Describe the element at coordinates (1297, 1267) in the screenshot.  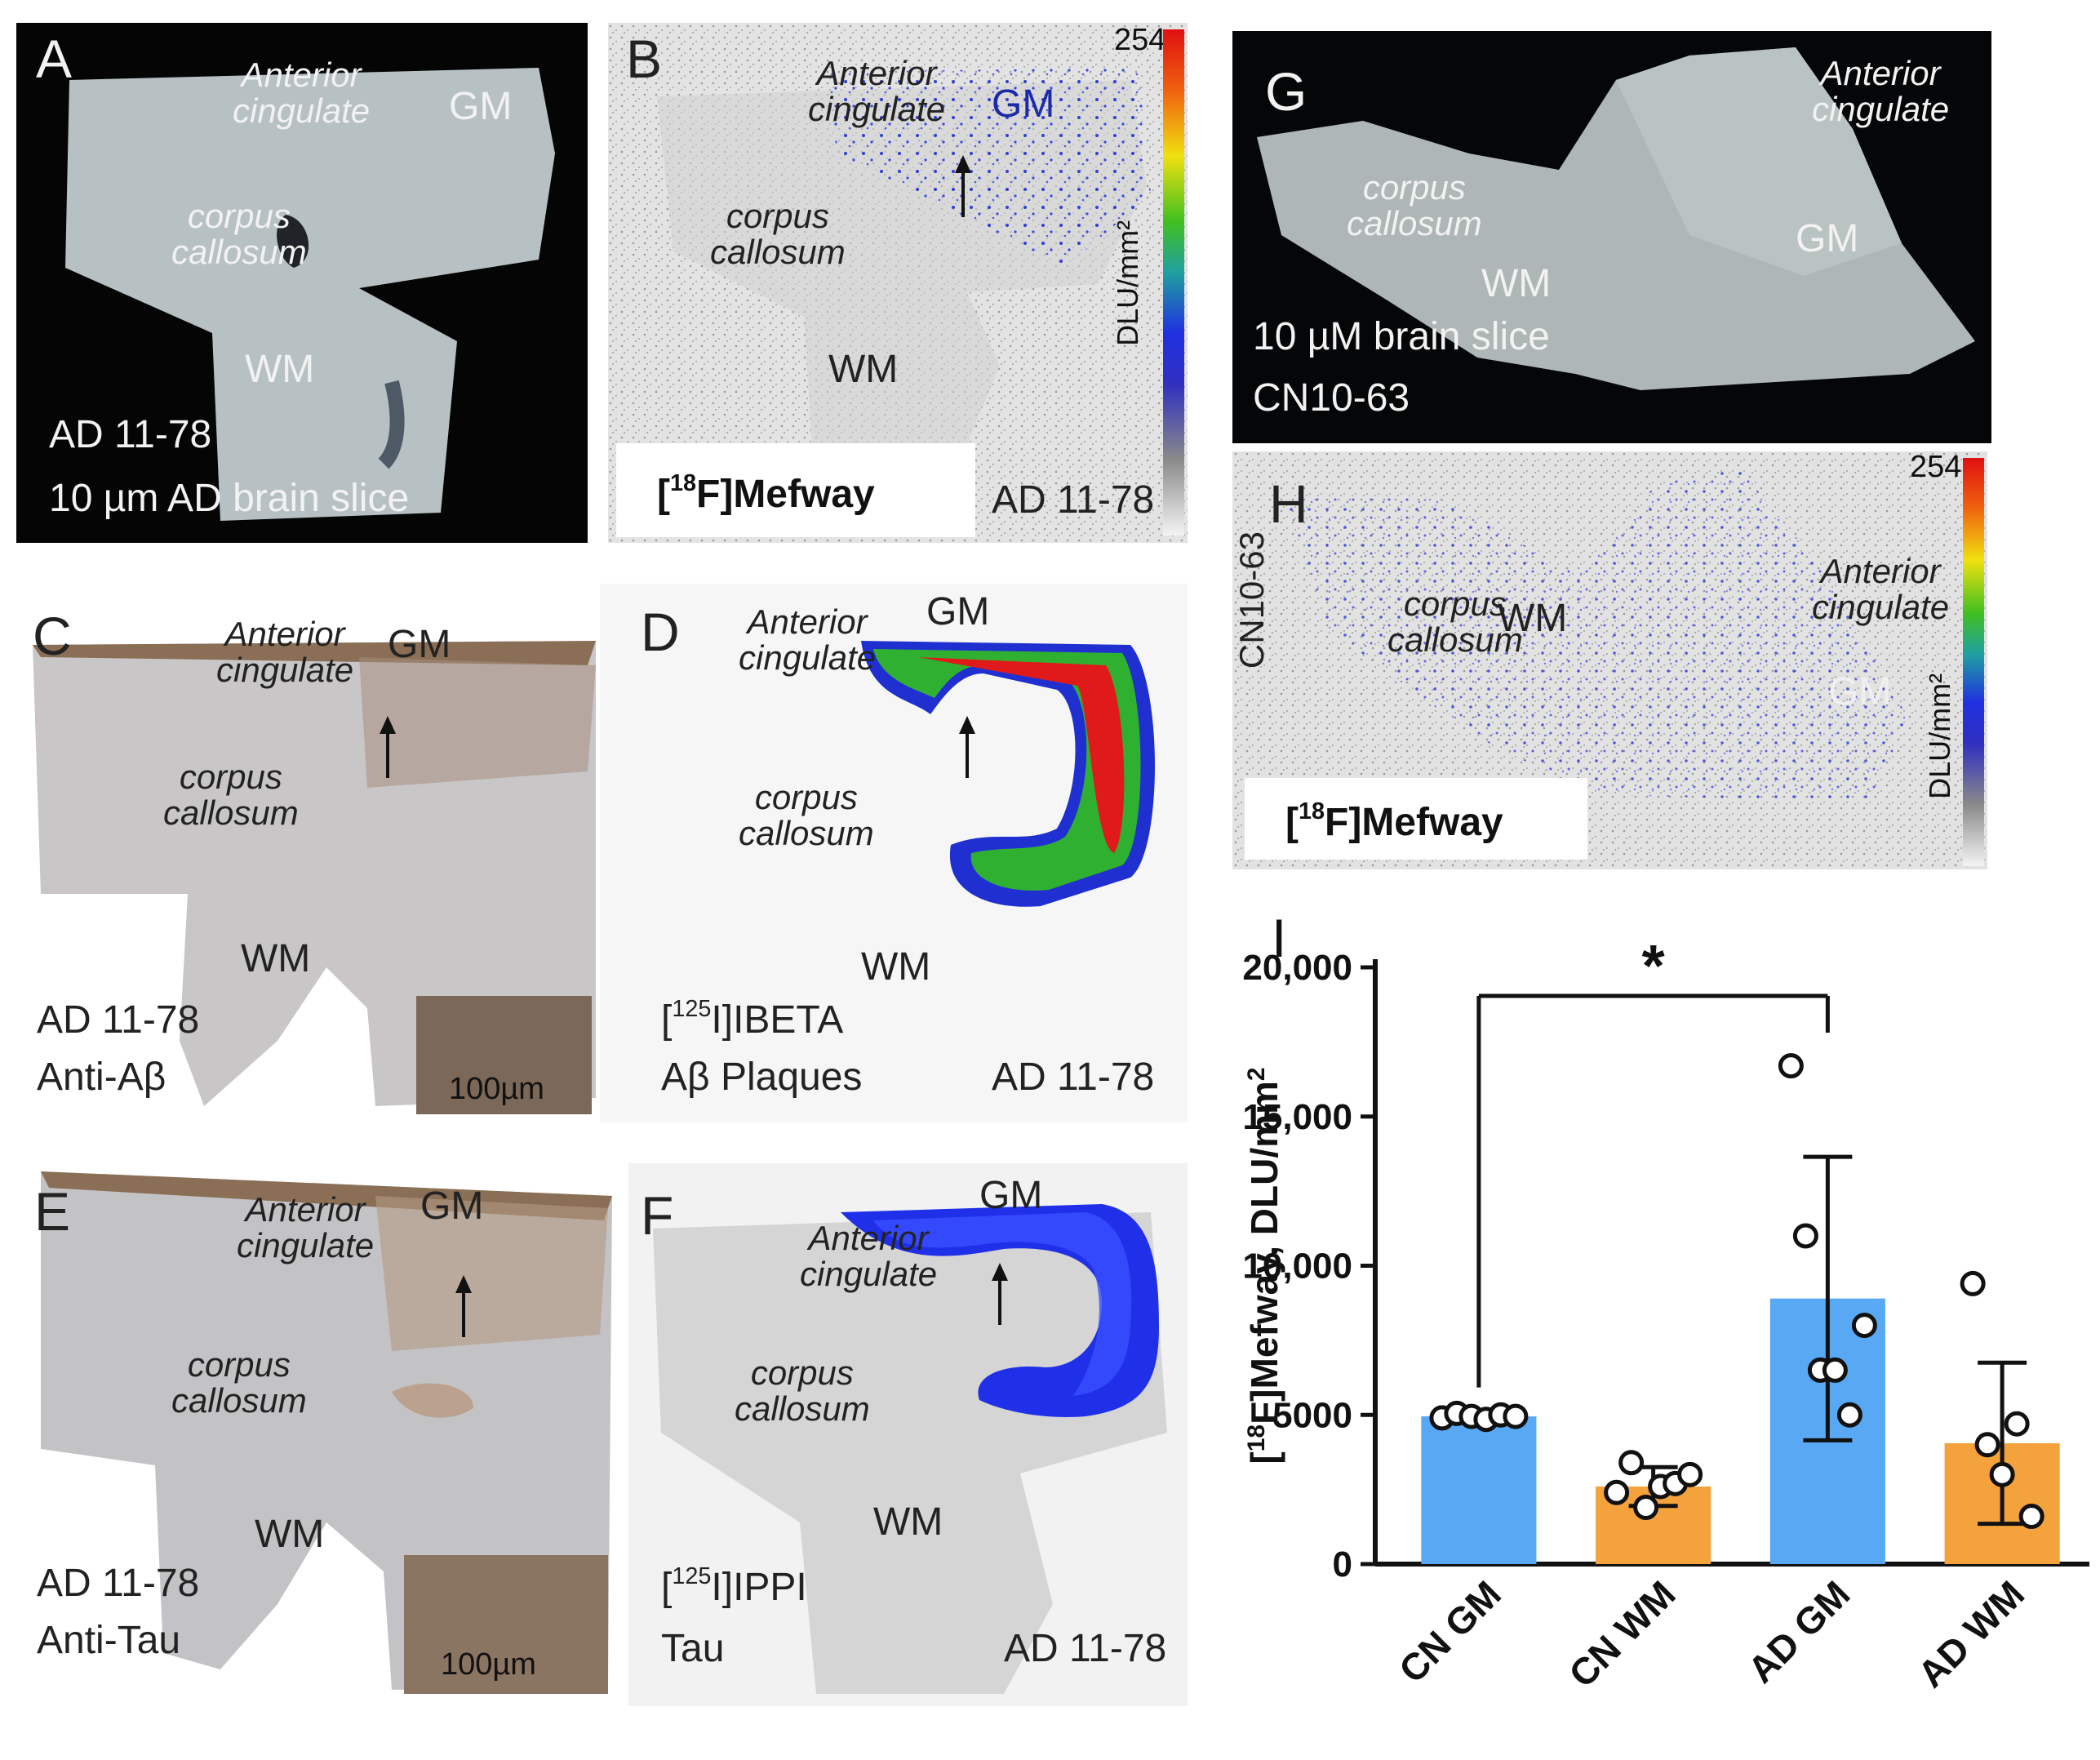
I see `y-tick-label: 10,000` at that location.